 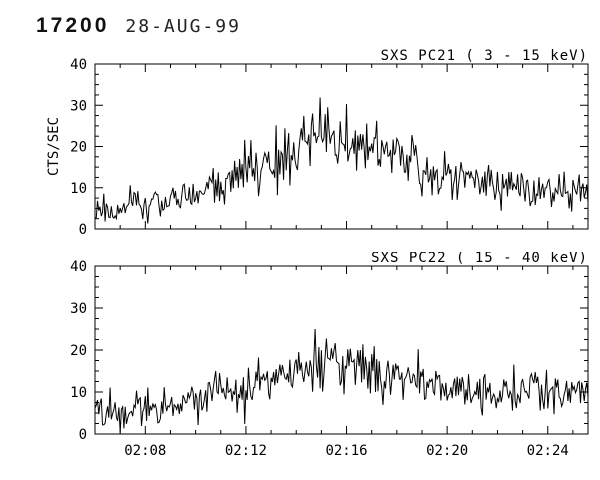 I want to click on x-tick-label: 02:20, so click(x=447, y=451).